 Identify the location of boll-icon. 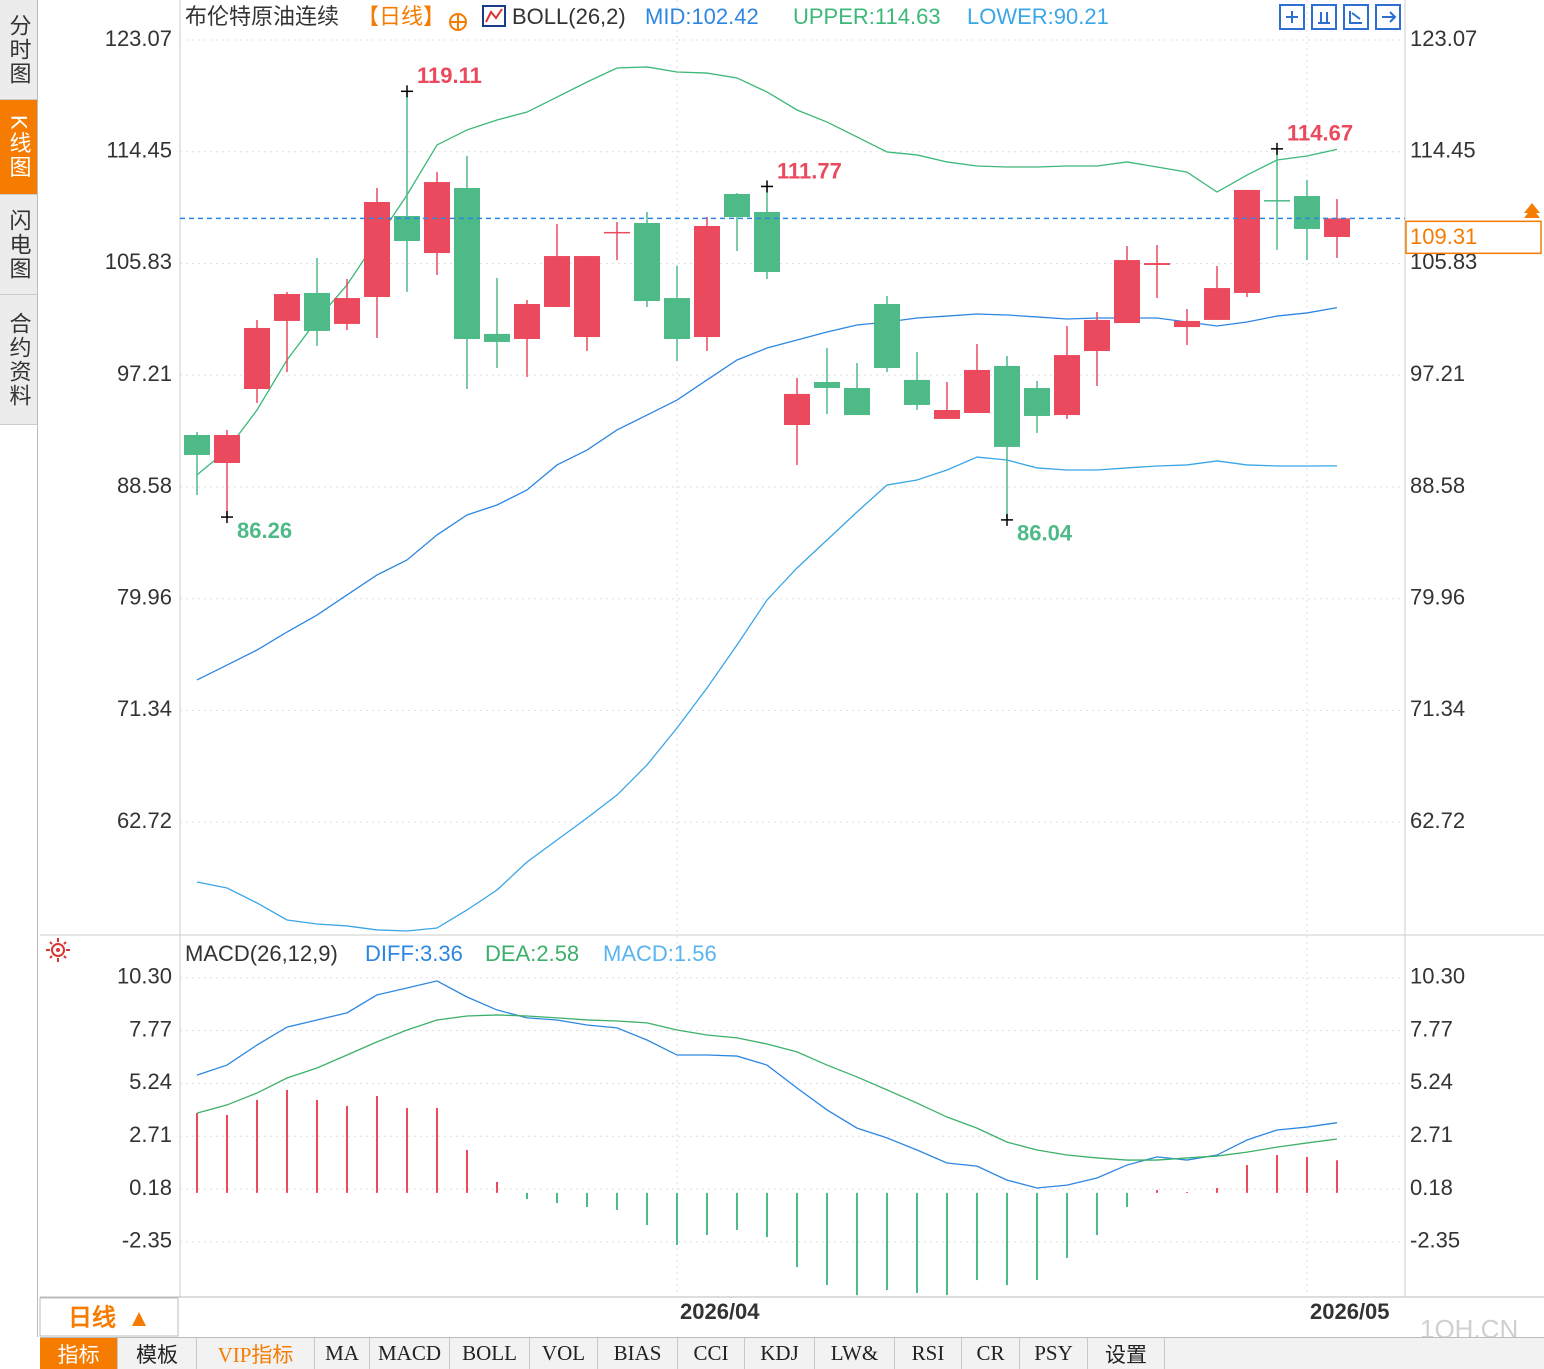
(494, 16).